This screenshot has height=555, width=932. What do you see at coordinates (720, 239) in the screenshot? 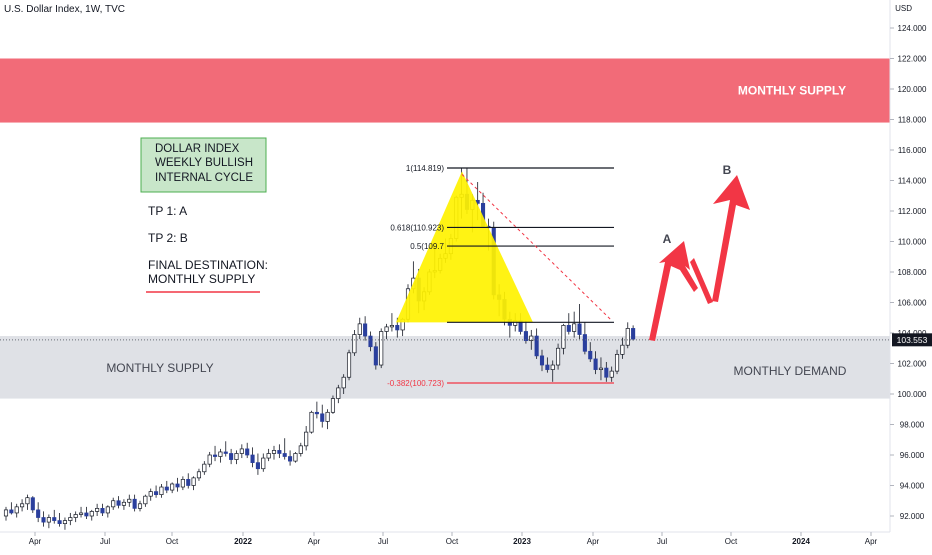
I see `target-b-arrow` at bounding box center [720, 239].